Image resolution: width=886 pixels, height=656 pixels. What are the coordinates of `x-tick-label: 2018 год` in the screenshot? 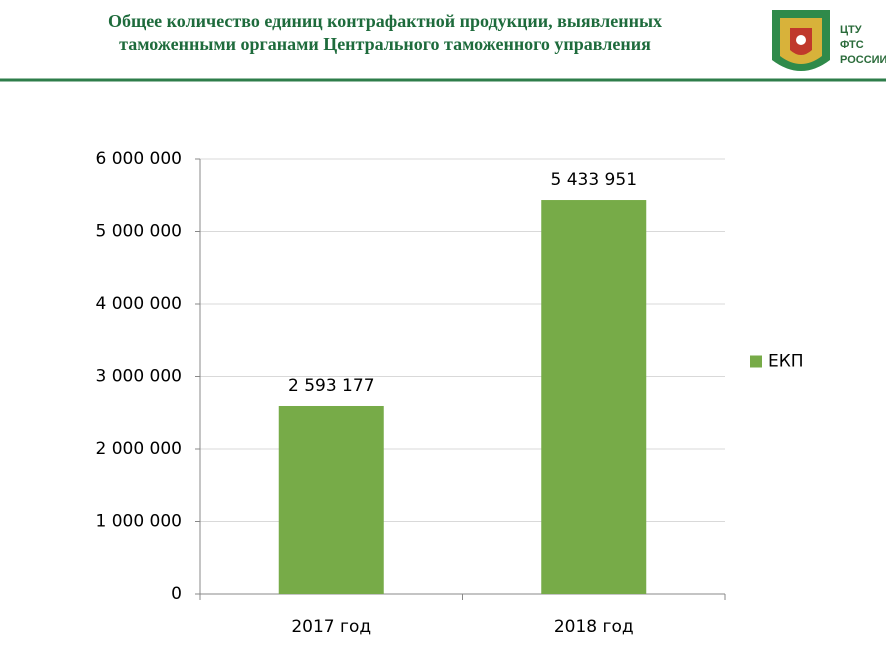 It's located at (594, 627).